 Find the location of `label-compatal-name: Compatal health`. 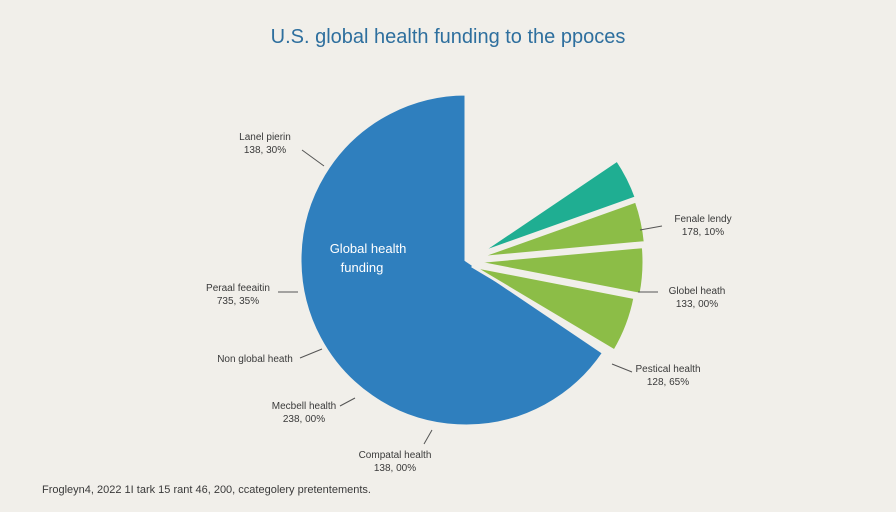

label-compatal-name: Compatal health is located at coordinates (395, 455).